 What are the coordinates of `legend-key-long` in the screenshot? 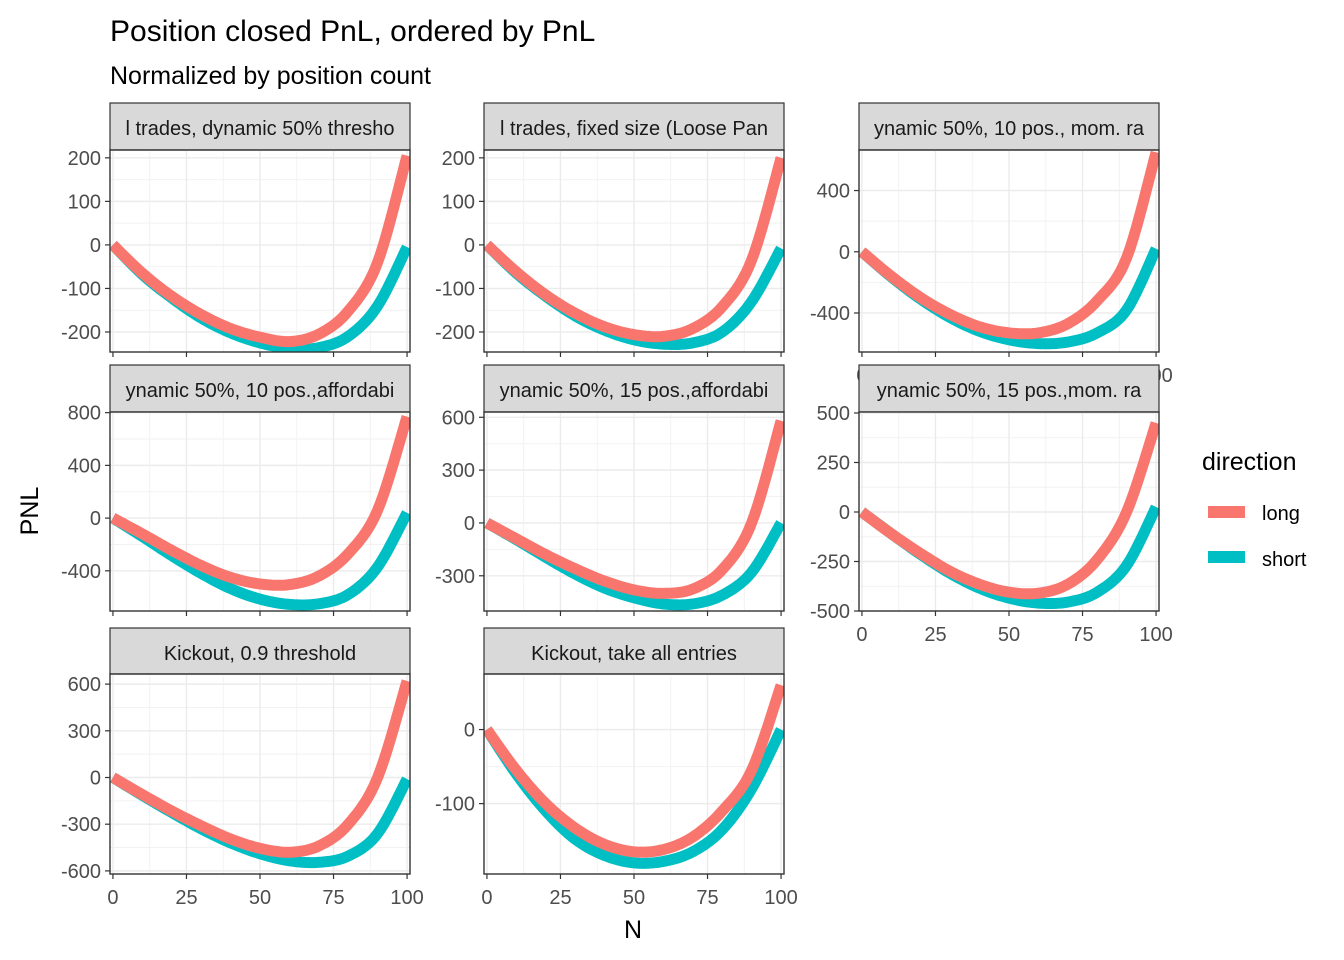 It's located at (1226, 512).